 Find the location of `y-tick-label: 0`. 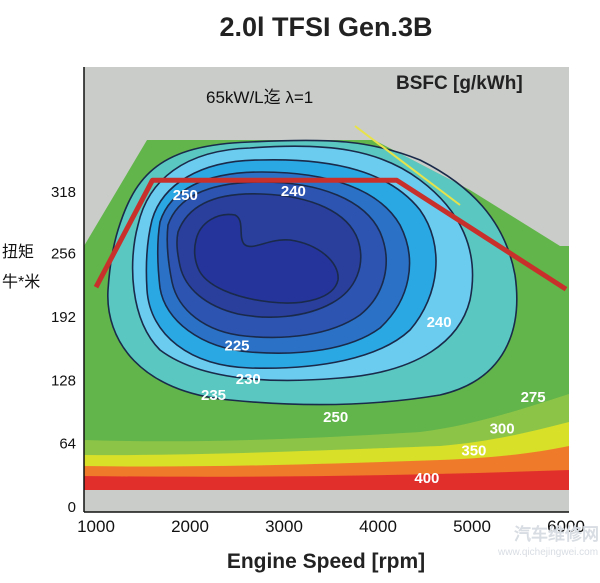

y-tick-label: 0 is located at coordinates (72, 507).